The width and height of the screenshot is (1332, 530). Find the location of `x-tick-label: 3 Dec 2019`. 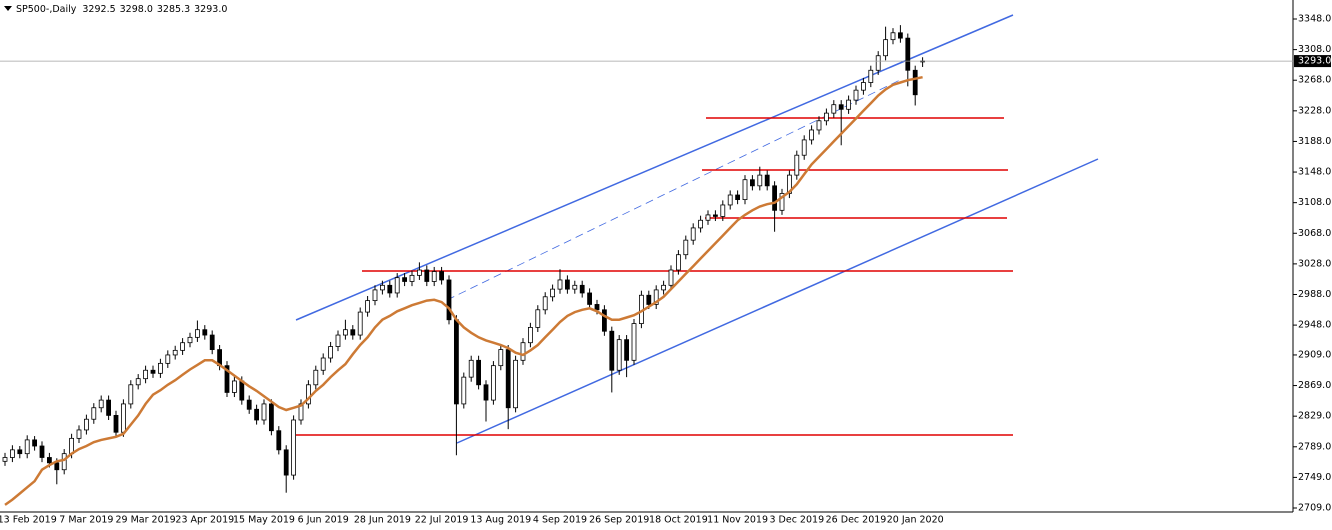

x-tick-label: 3 Dec 2019 is located at coordinates (796, 520).